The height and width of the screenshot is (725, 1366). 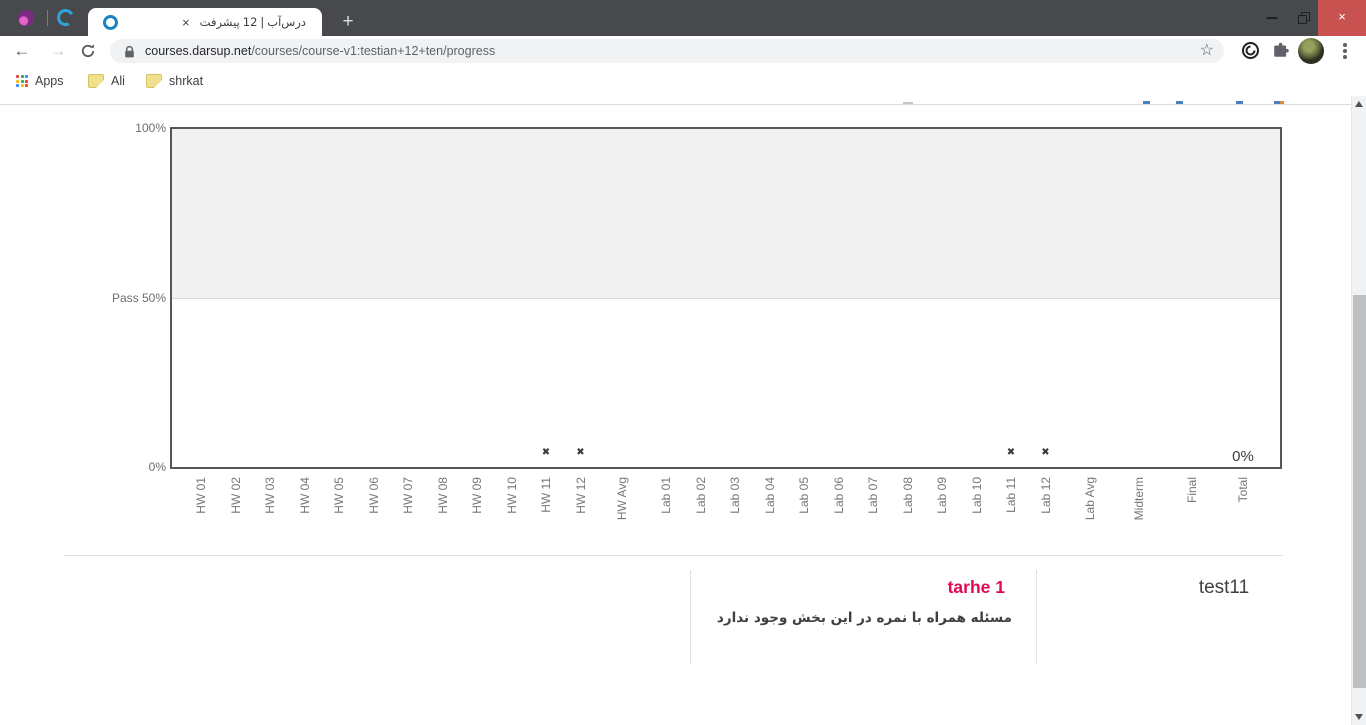 What do you see at coordinates (110, 22) in the screenshot?
I see `site-favicon-icon` at bounding box center [110, 22].